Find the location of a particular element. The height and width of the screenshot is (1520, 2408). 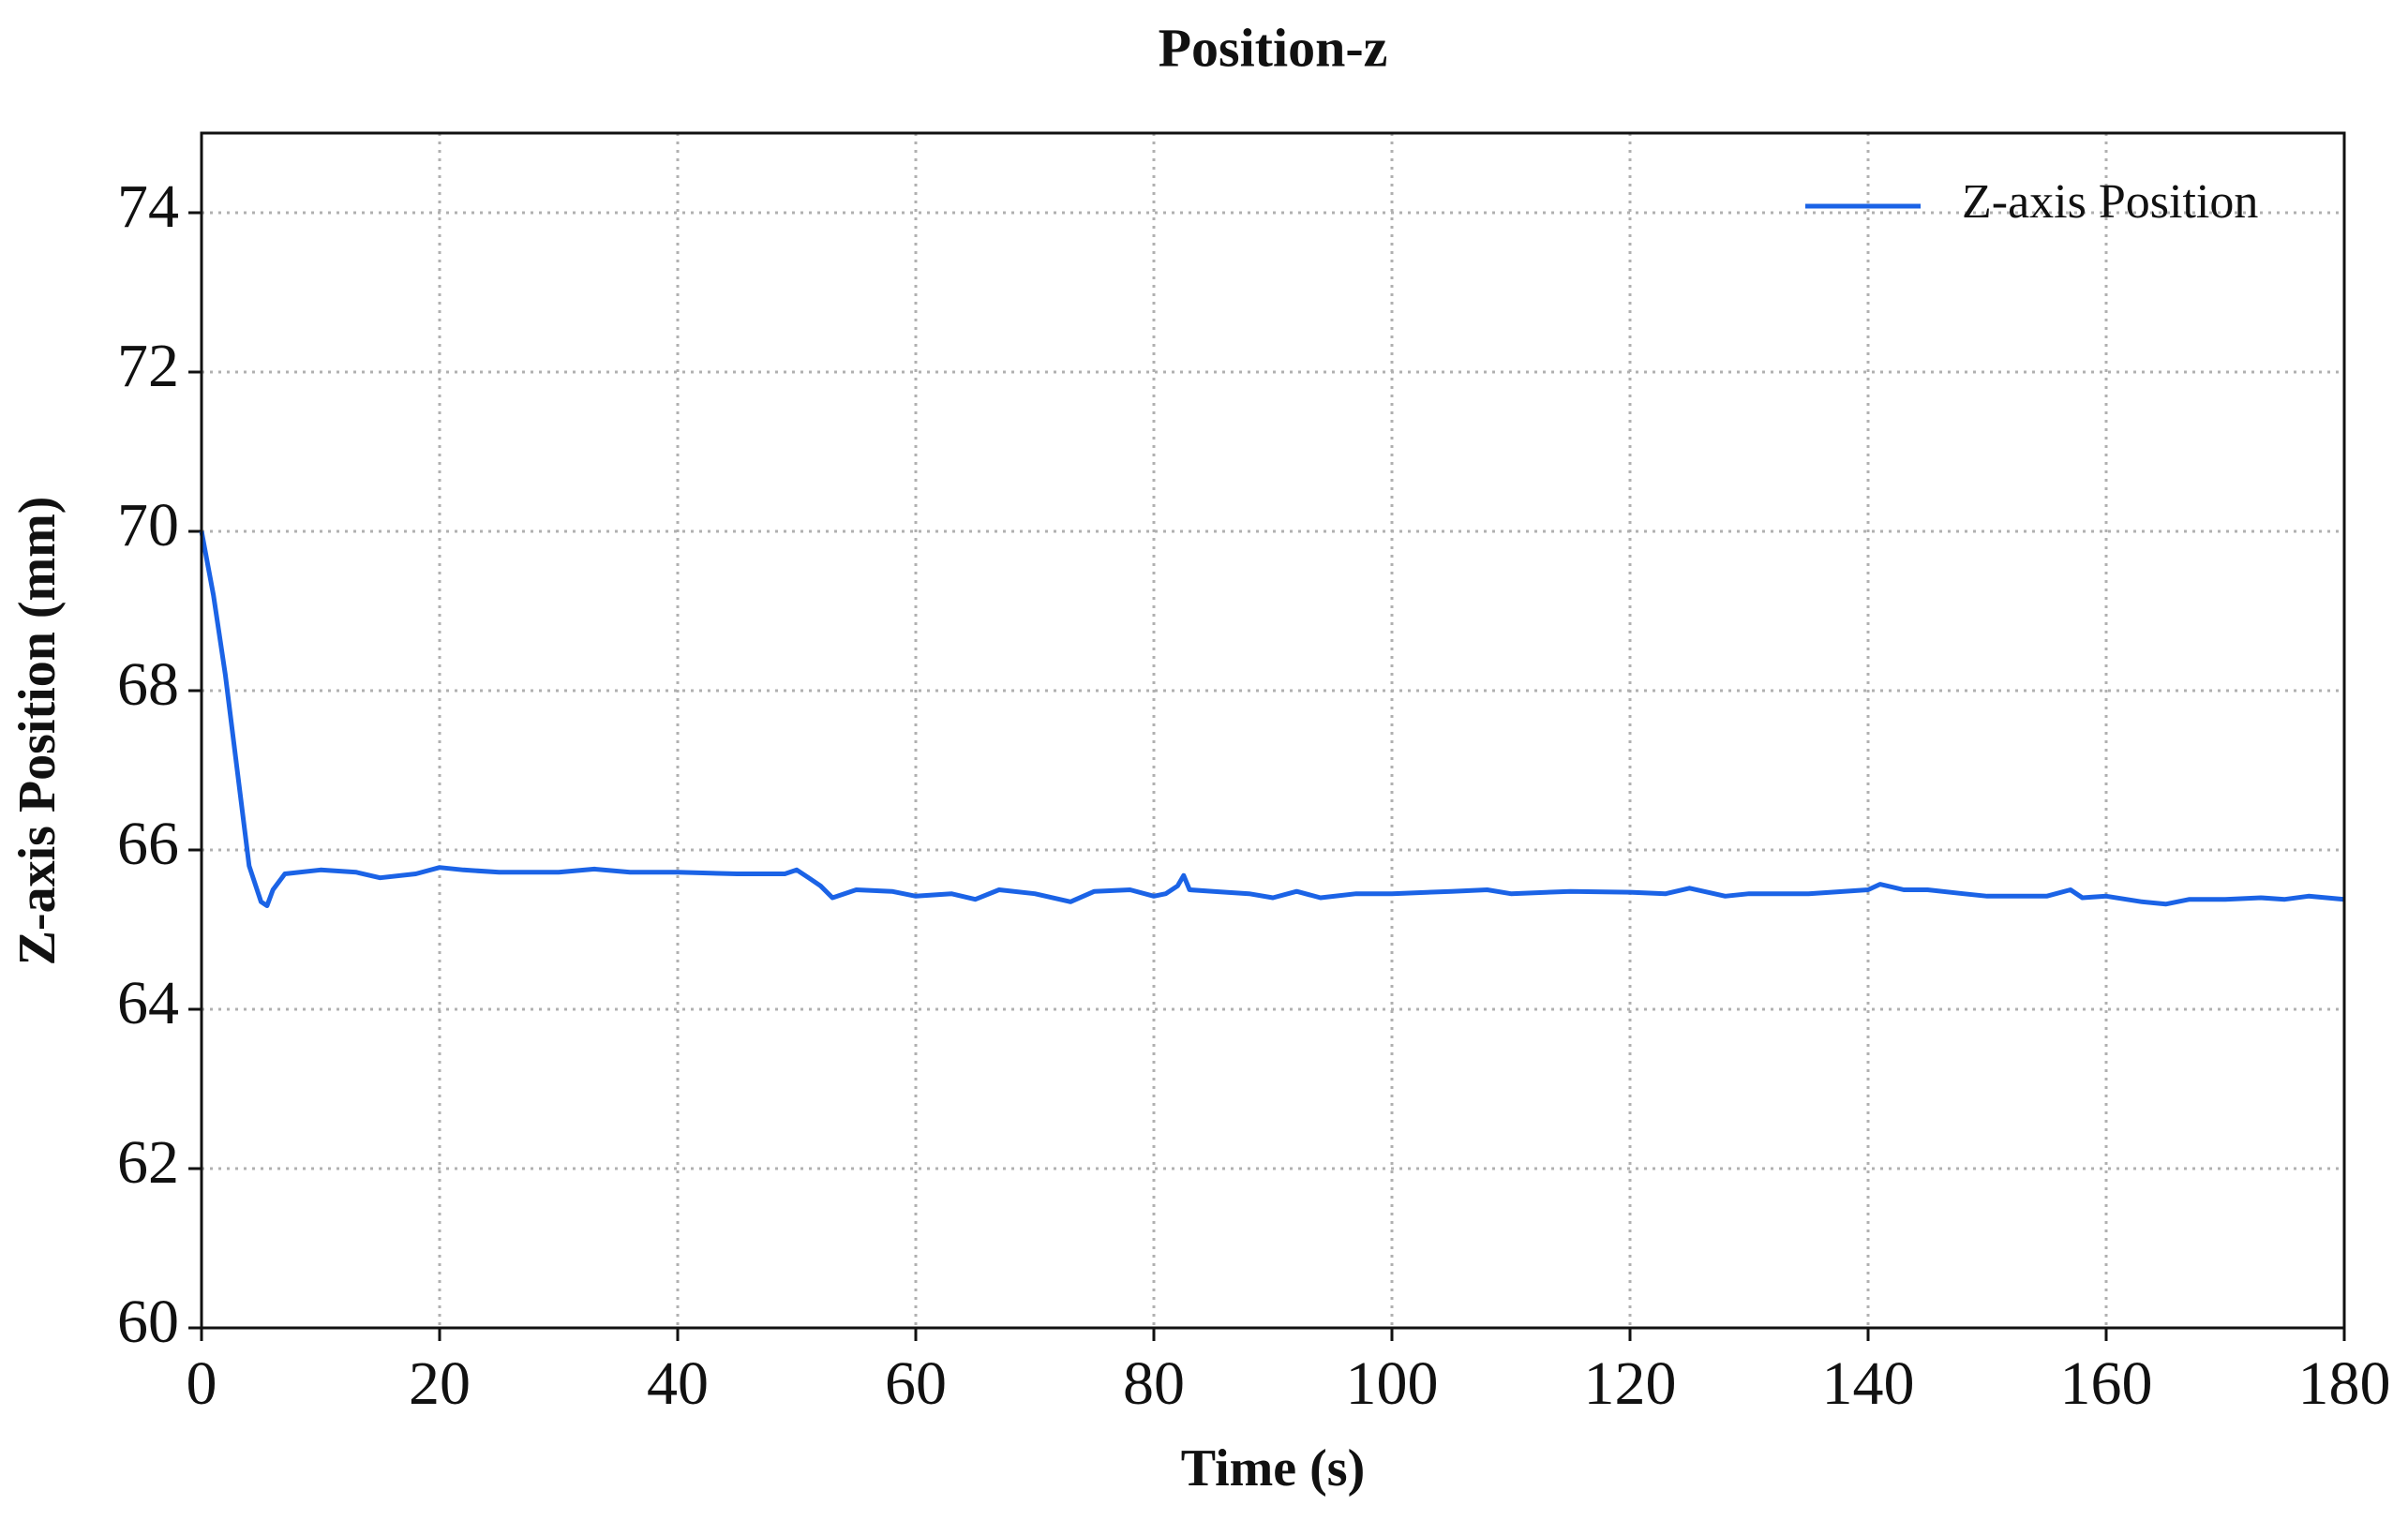

y-tick-label: 60 is located at coordinates (148, 1322).